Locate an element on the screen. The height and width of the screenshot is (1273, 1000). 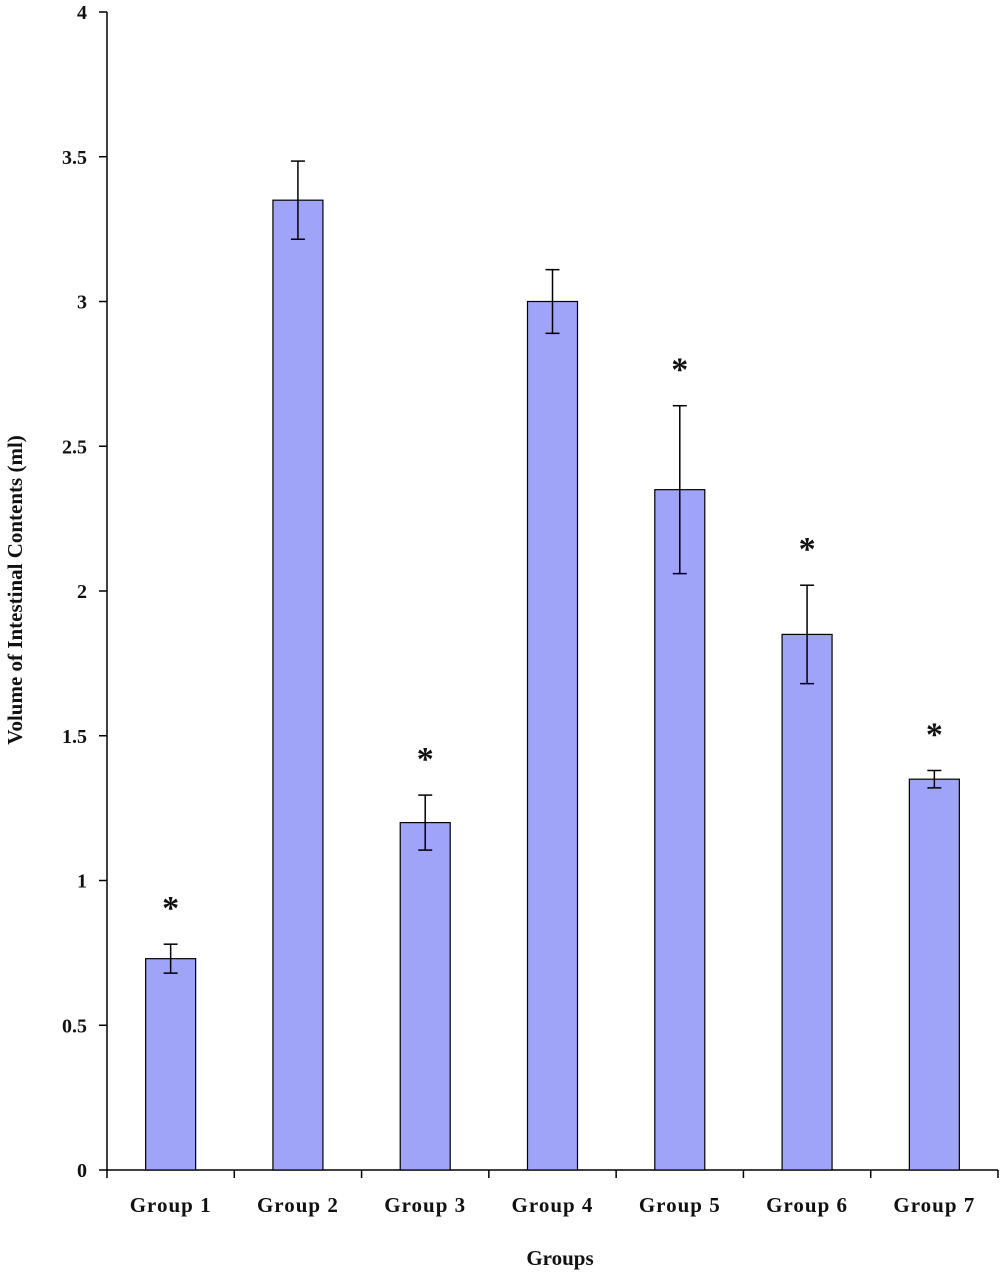
y-tick-label: 1.5 is located at coordinates (74, 737).